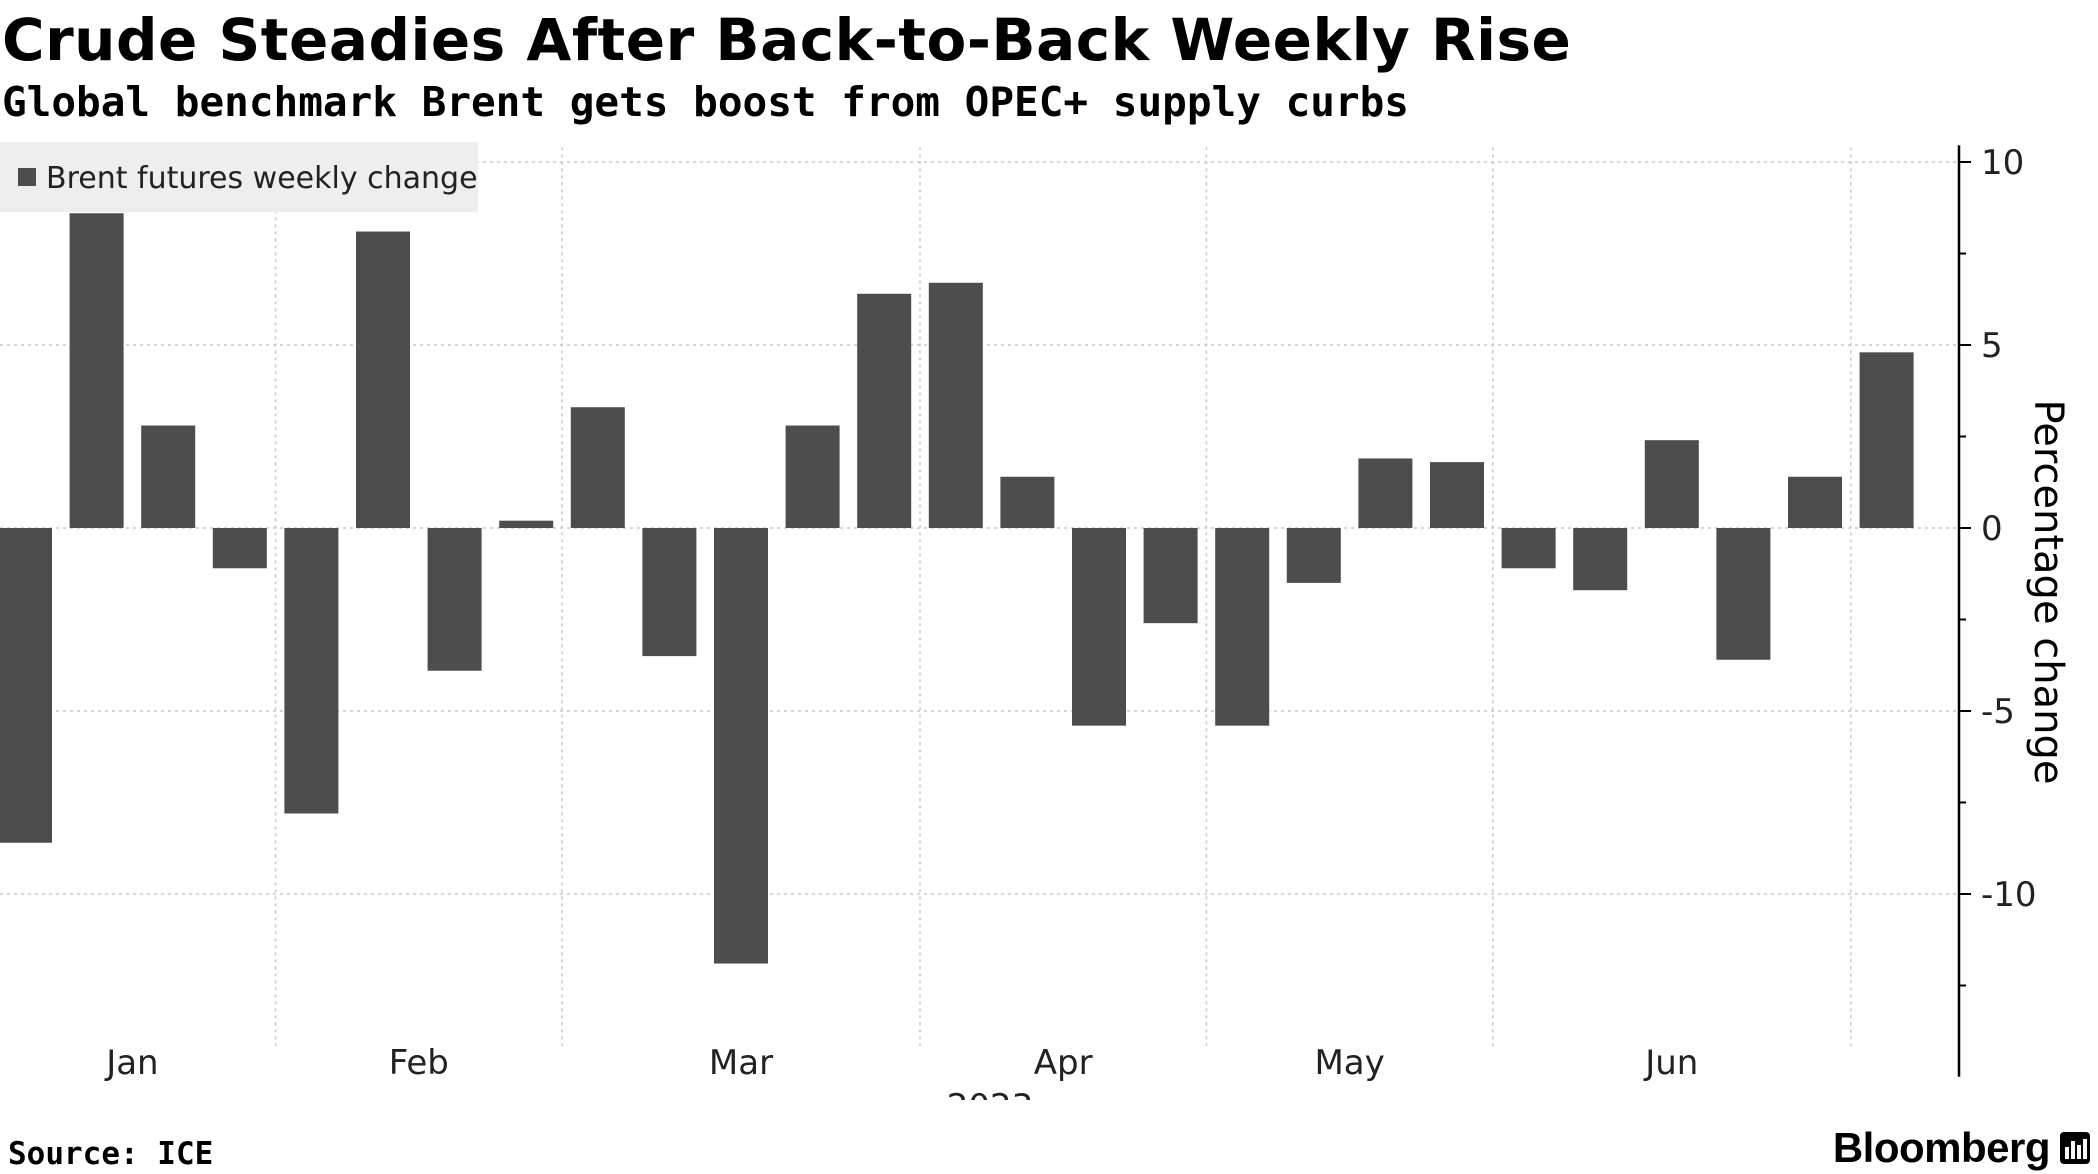  I want to click on y-axis-title: Percentage change, so click(2048, 592).